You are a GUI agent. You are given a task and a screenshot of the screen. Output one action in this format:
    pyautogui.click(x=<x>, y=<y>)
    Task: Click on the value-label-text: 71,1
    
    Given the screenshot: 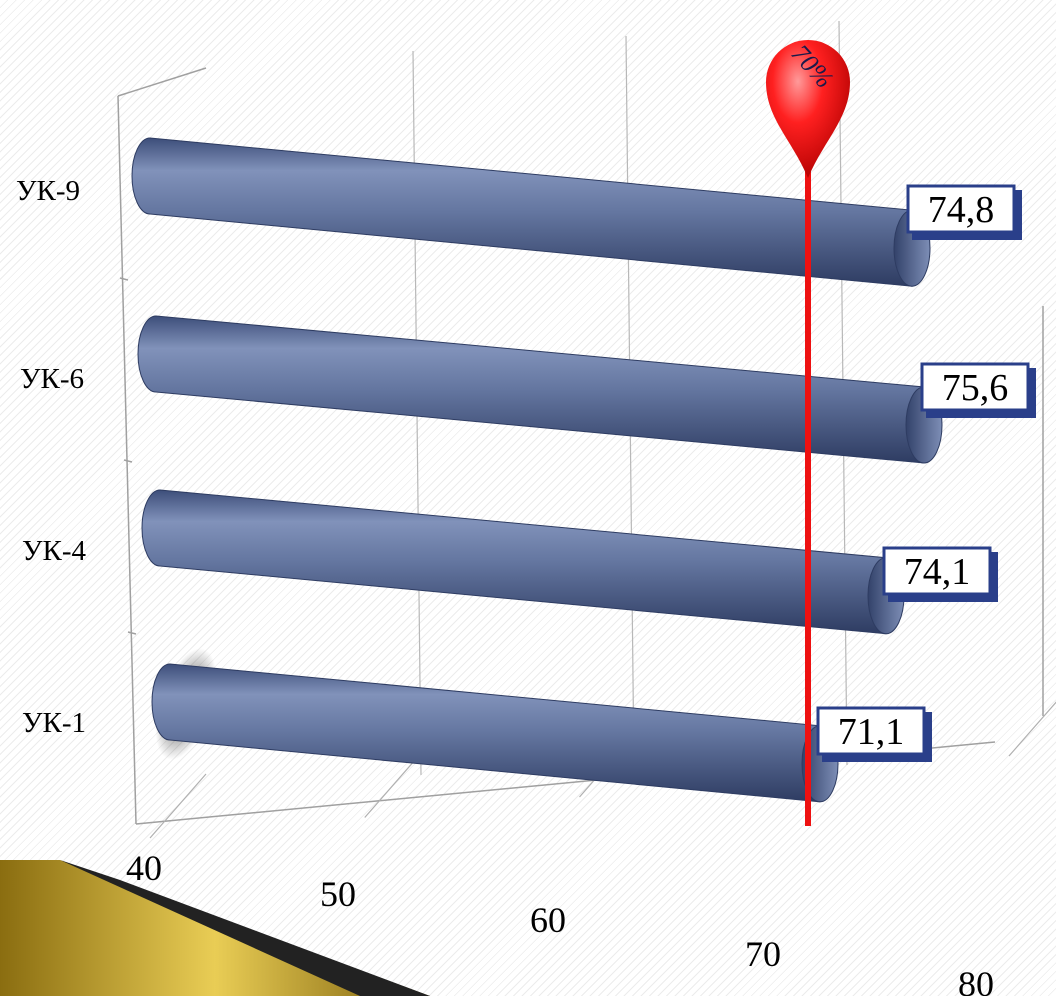 What is the action you would take?
    pyautogui.click(x=871, y=732)
    